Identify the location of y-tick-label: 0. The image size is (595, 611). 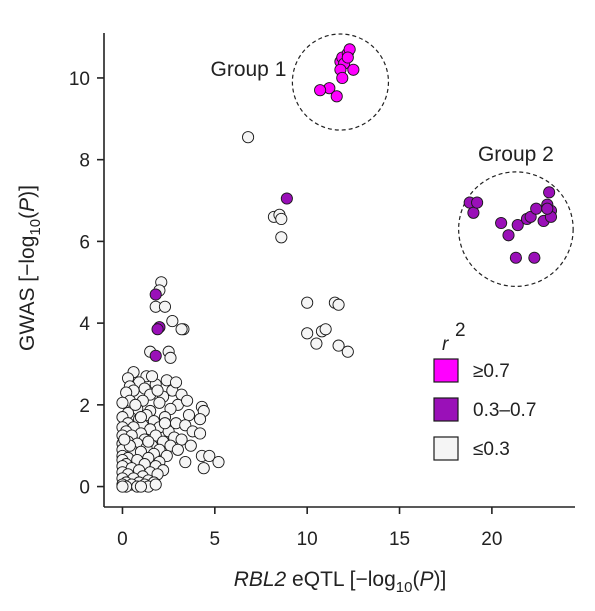
(84, 488).